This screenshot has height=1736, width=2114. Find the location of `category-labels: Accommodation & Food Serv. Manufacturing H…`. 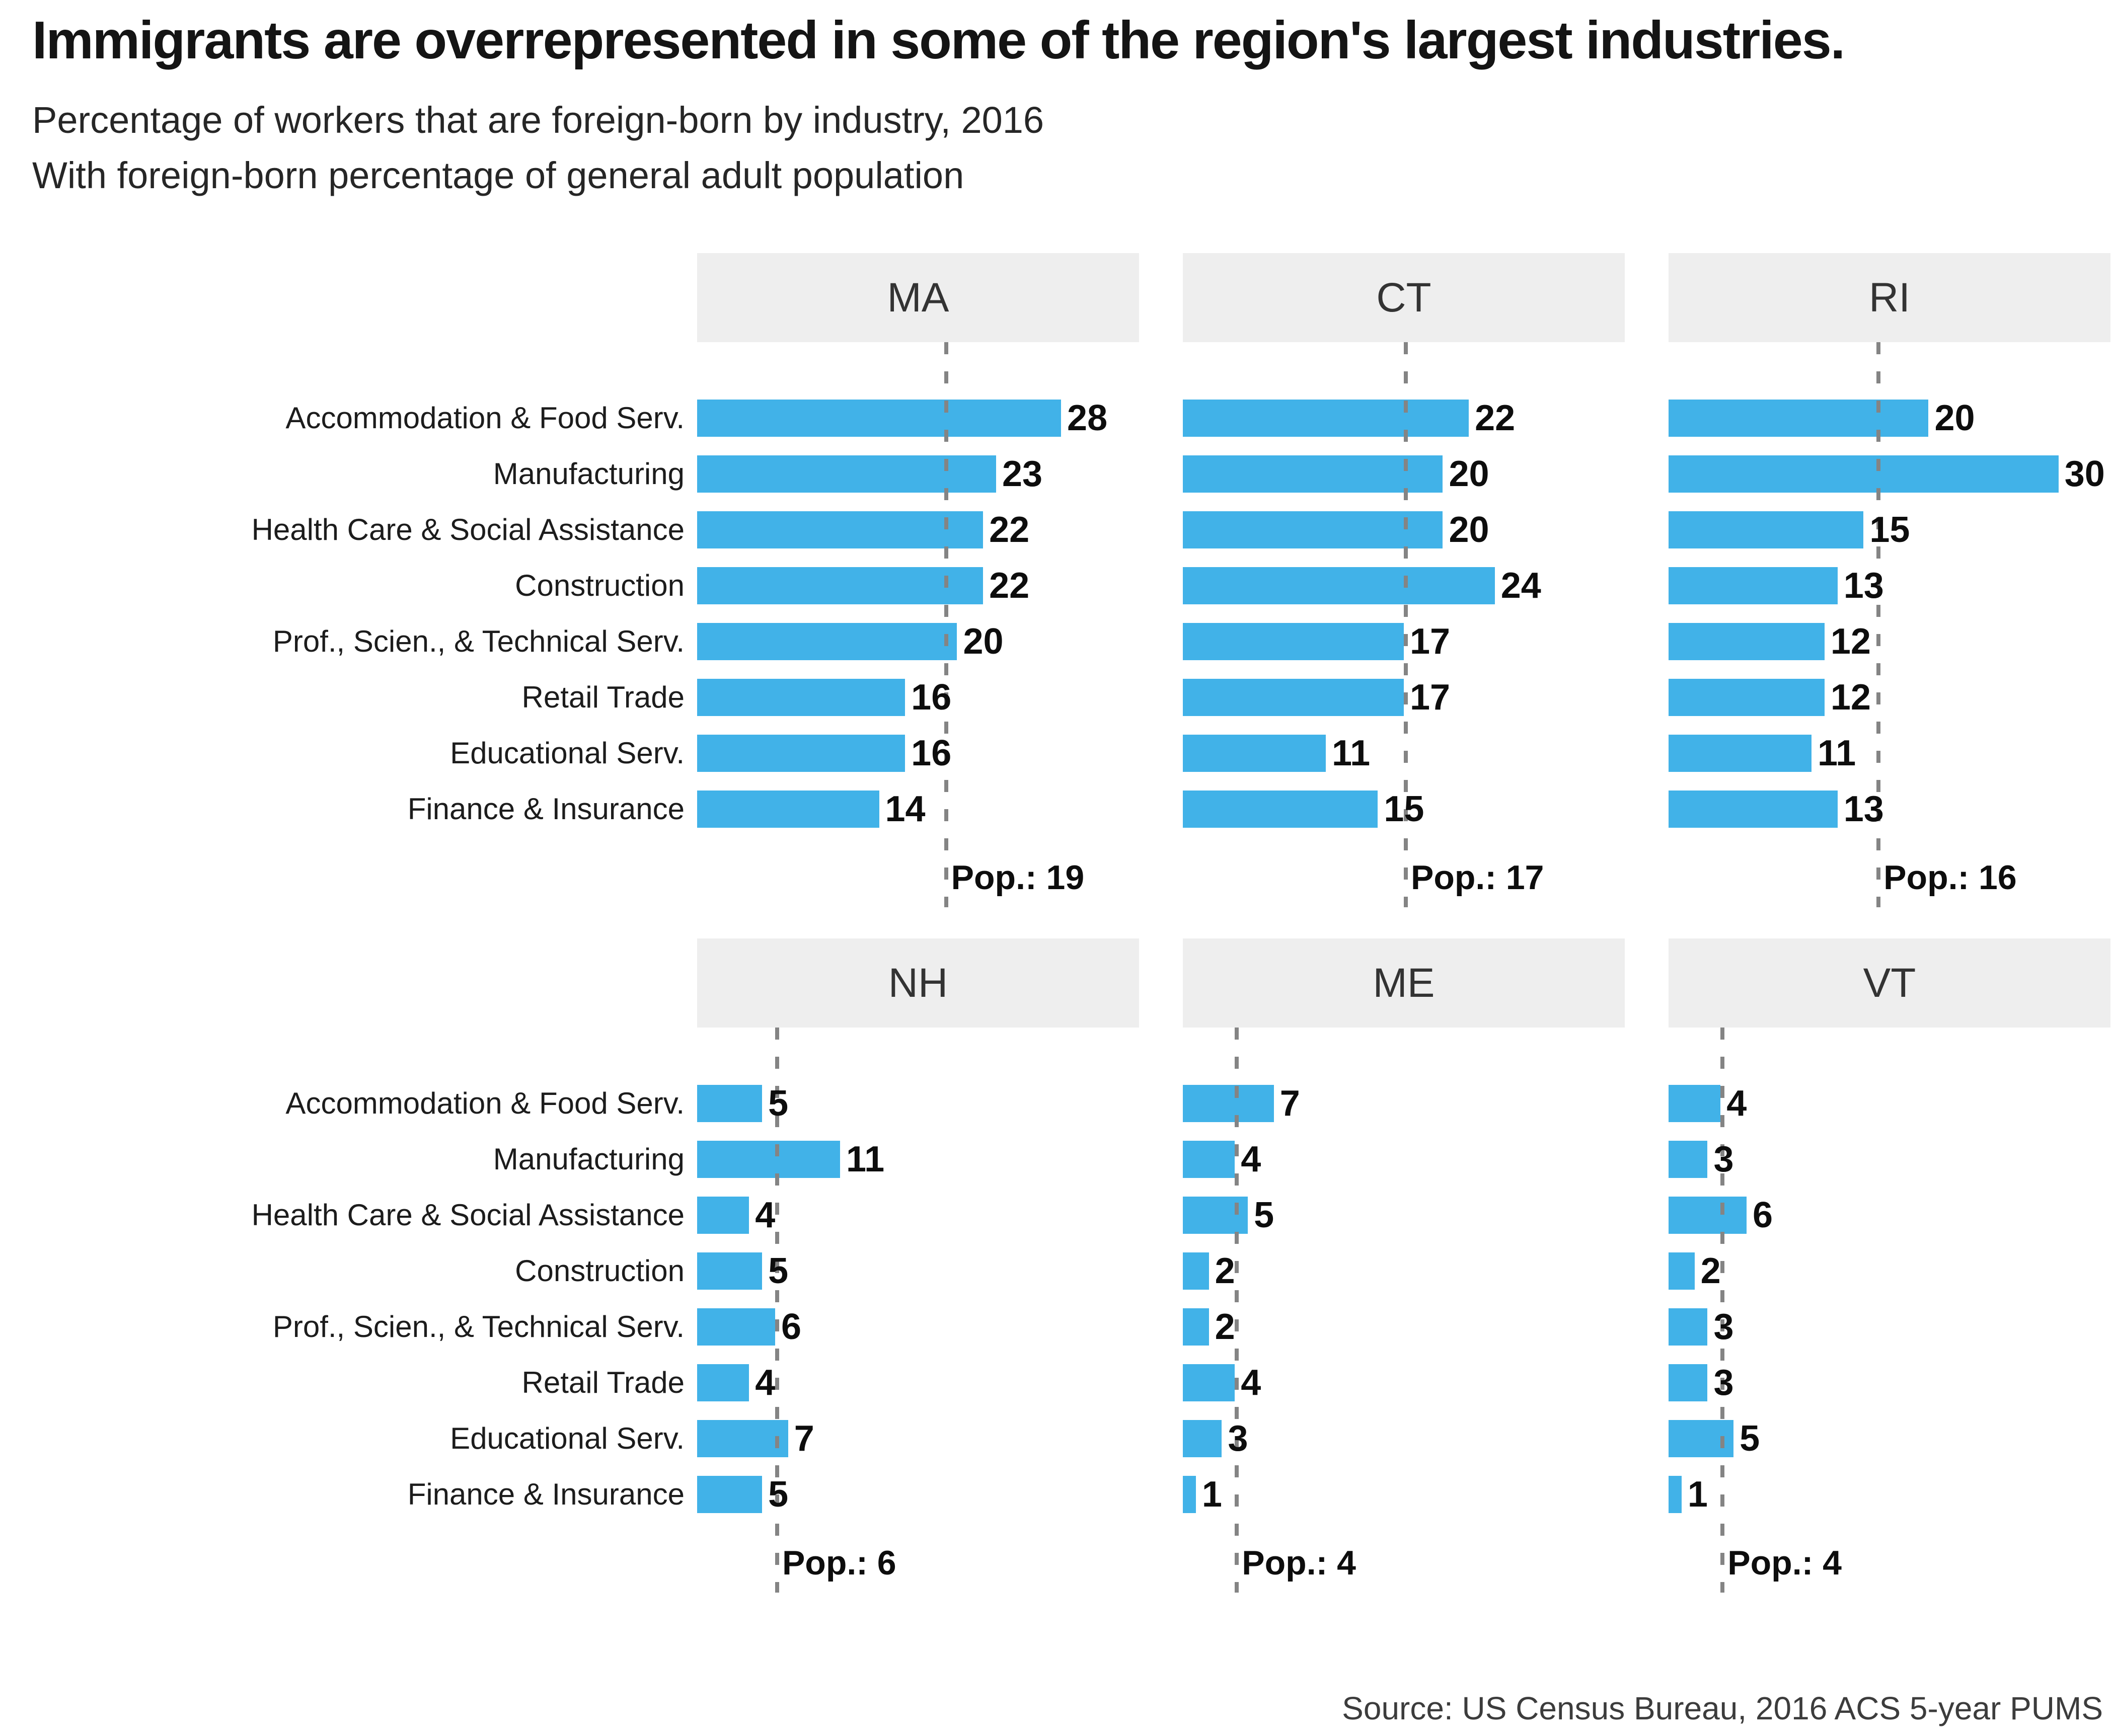

category-labels: Accommodation & Food Serv. Manufacturing H… is located at coordinates (348, 545).